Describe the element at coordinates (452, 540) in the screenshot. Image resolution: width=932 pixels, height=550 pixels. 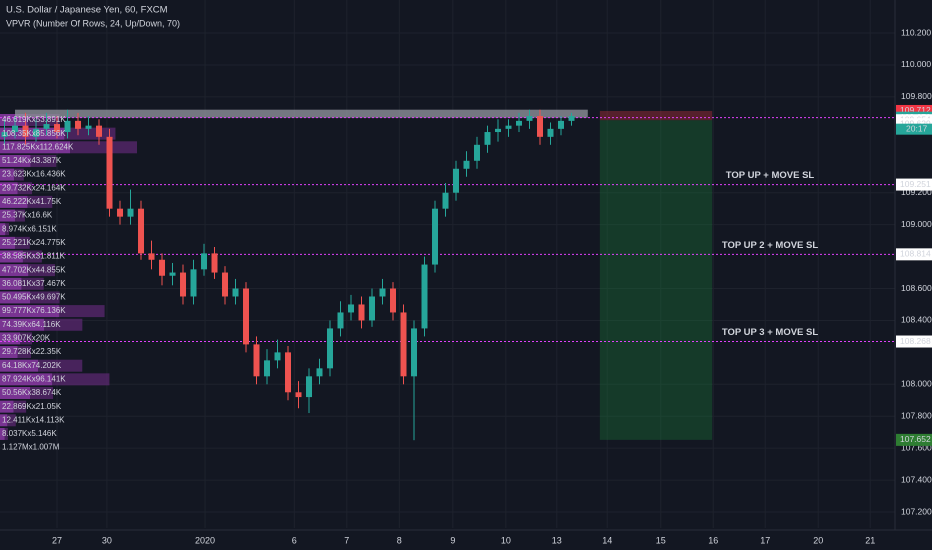
I see `x-tick-label: 9` at that location.